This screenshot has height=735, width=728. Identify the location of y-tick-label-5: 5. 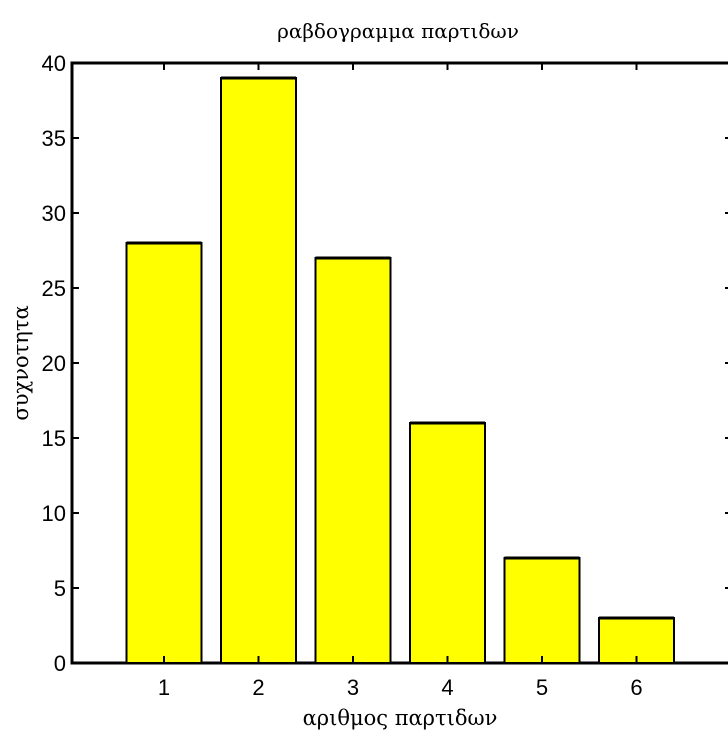
(60, 588).